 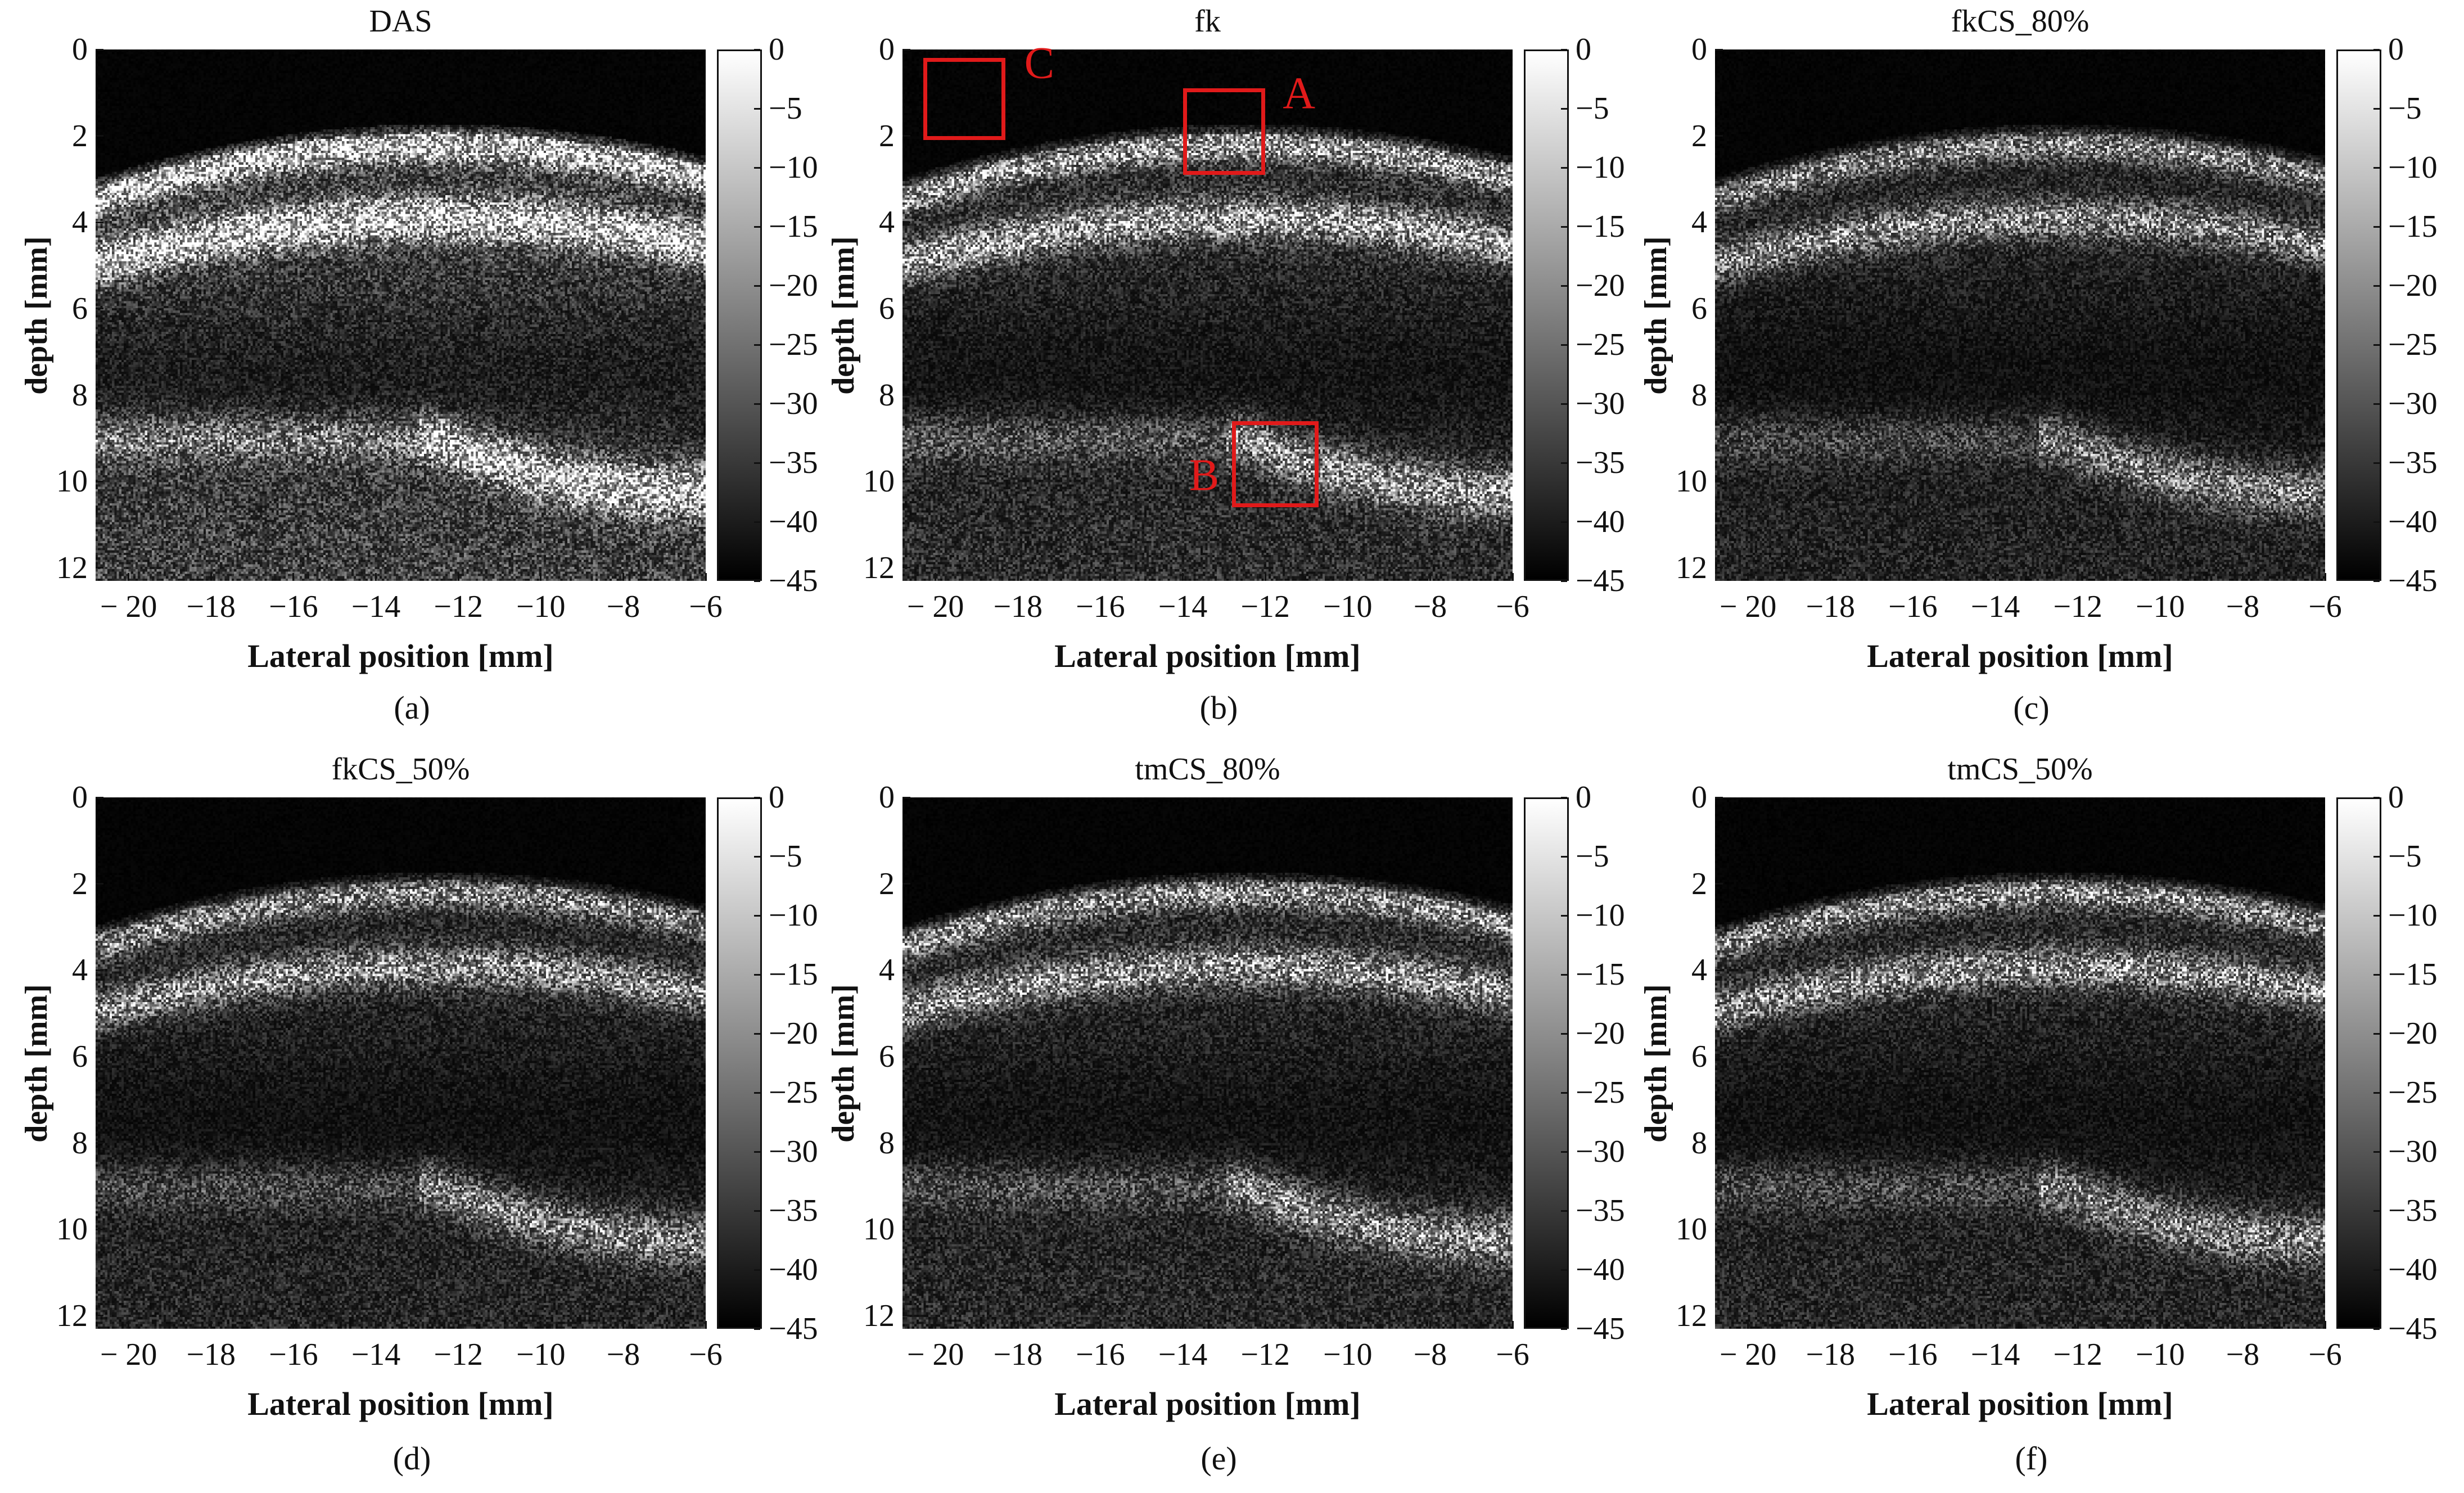 I want to click on y-tick-label: 4, so click(x=887, y=222).